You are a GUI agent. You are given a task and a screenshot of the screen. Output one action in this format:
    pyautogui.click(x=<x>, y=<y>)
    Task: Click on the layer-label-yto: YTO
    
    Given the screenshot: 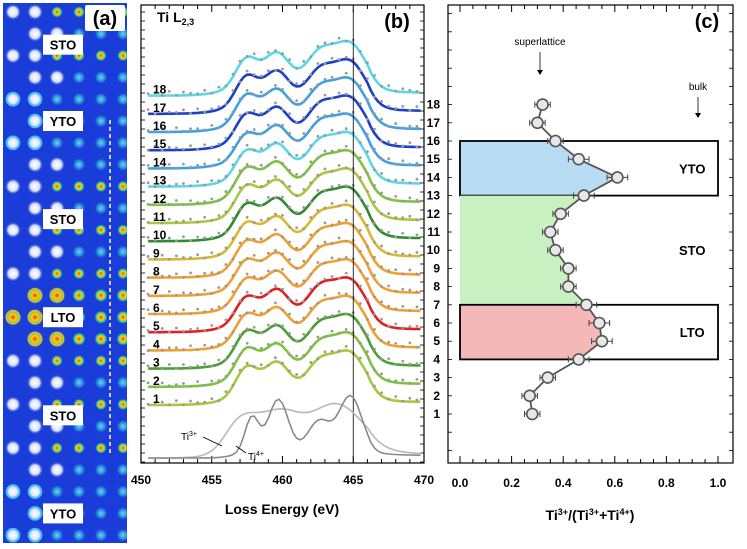 What is the action you would take?
    pyautogui.click(x=63, y=513)
    